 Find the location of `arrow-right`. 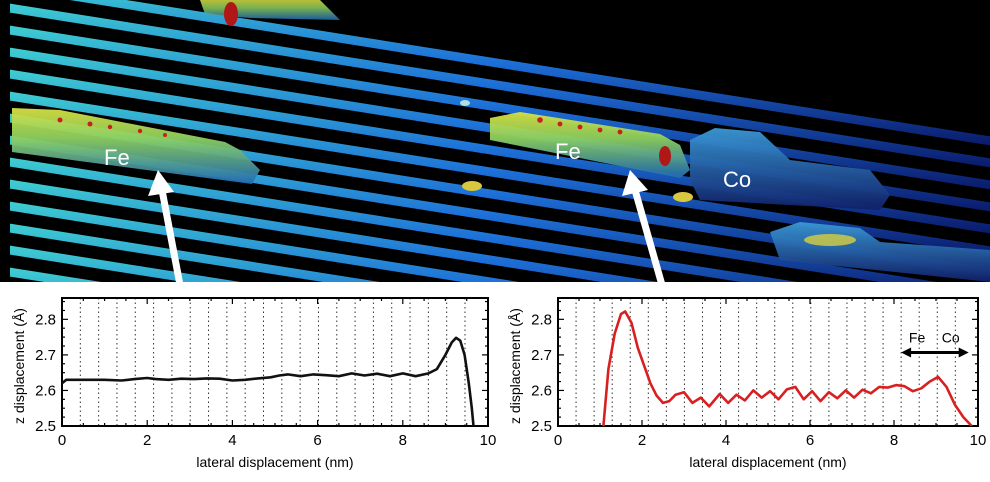

arrow-right is located at coordinates (644, 228).